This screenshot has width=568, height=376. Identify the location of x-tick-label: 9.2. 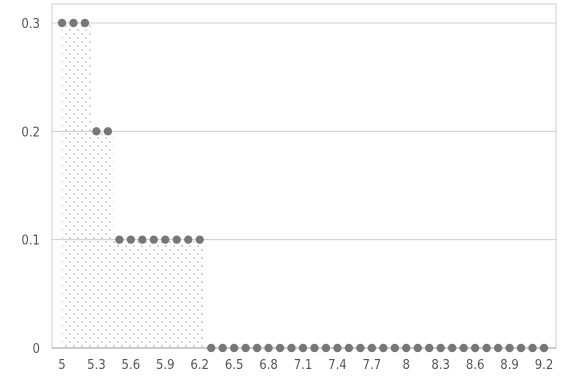
(544, 365).